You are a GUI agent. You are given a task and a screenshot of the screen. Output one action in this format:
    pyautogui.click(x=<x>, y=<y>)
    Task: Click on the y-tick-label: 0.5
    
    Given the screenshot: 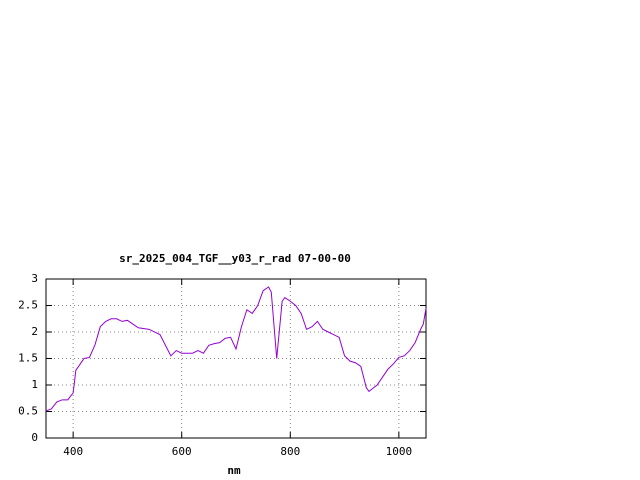 What is the action you would take?
    pyautogui.click(x=28, y=411)
    